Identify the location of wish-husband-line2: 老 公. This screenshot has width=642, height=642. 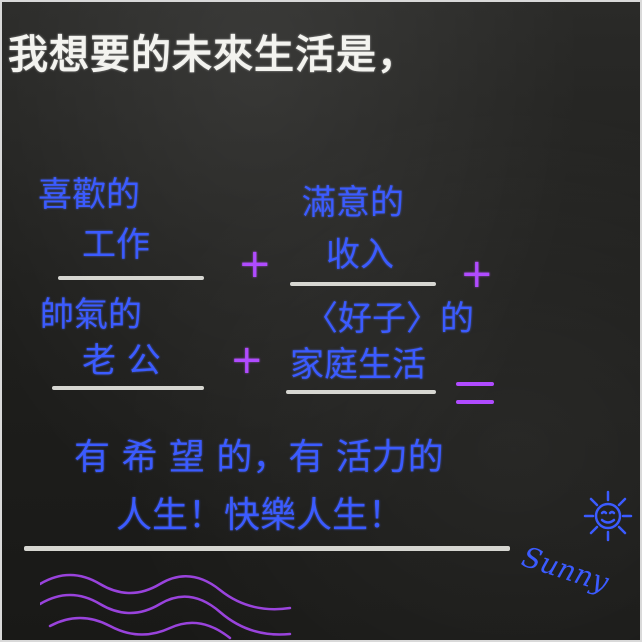
(121, 361).